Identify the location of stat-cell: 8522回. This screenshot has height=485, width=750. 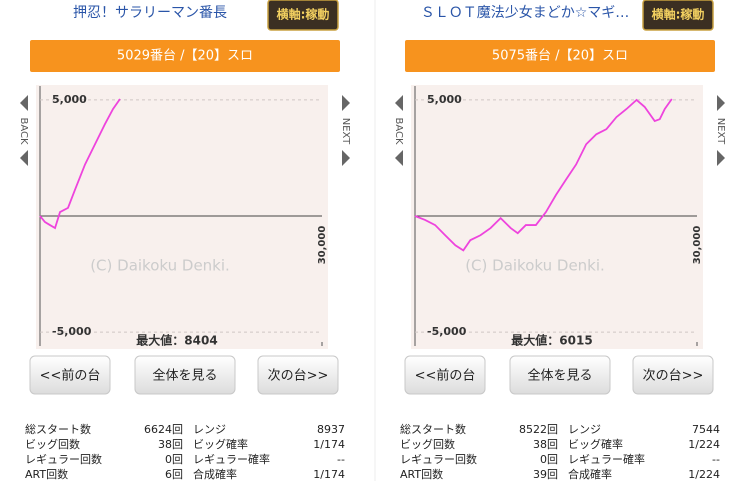
(538, 429).